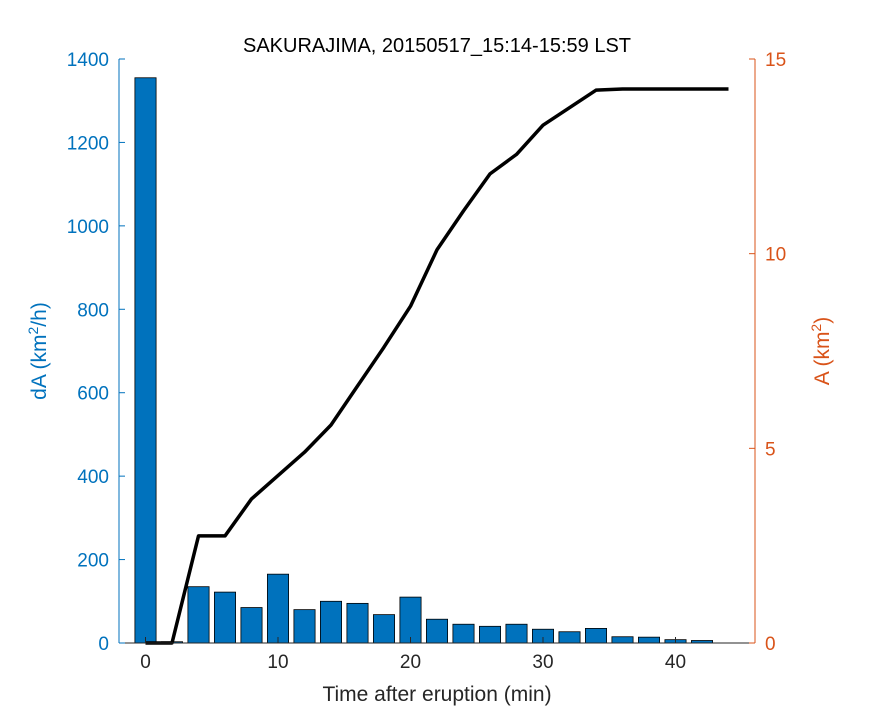  I want to click on x-tick-label: 0, so click(145, 662).